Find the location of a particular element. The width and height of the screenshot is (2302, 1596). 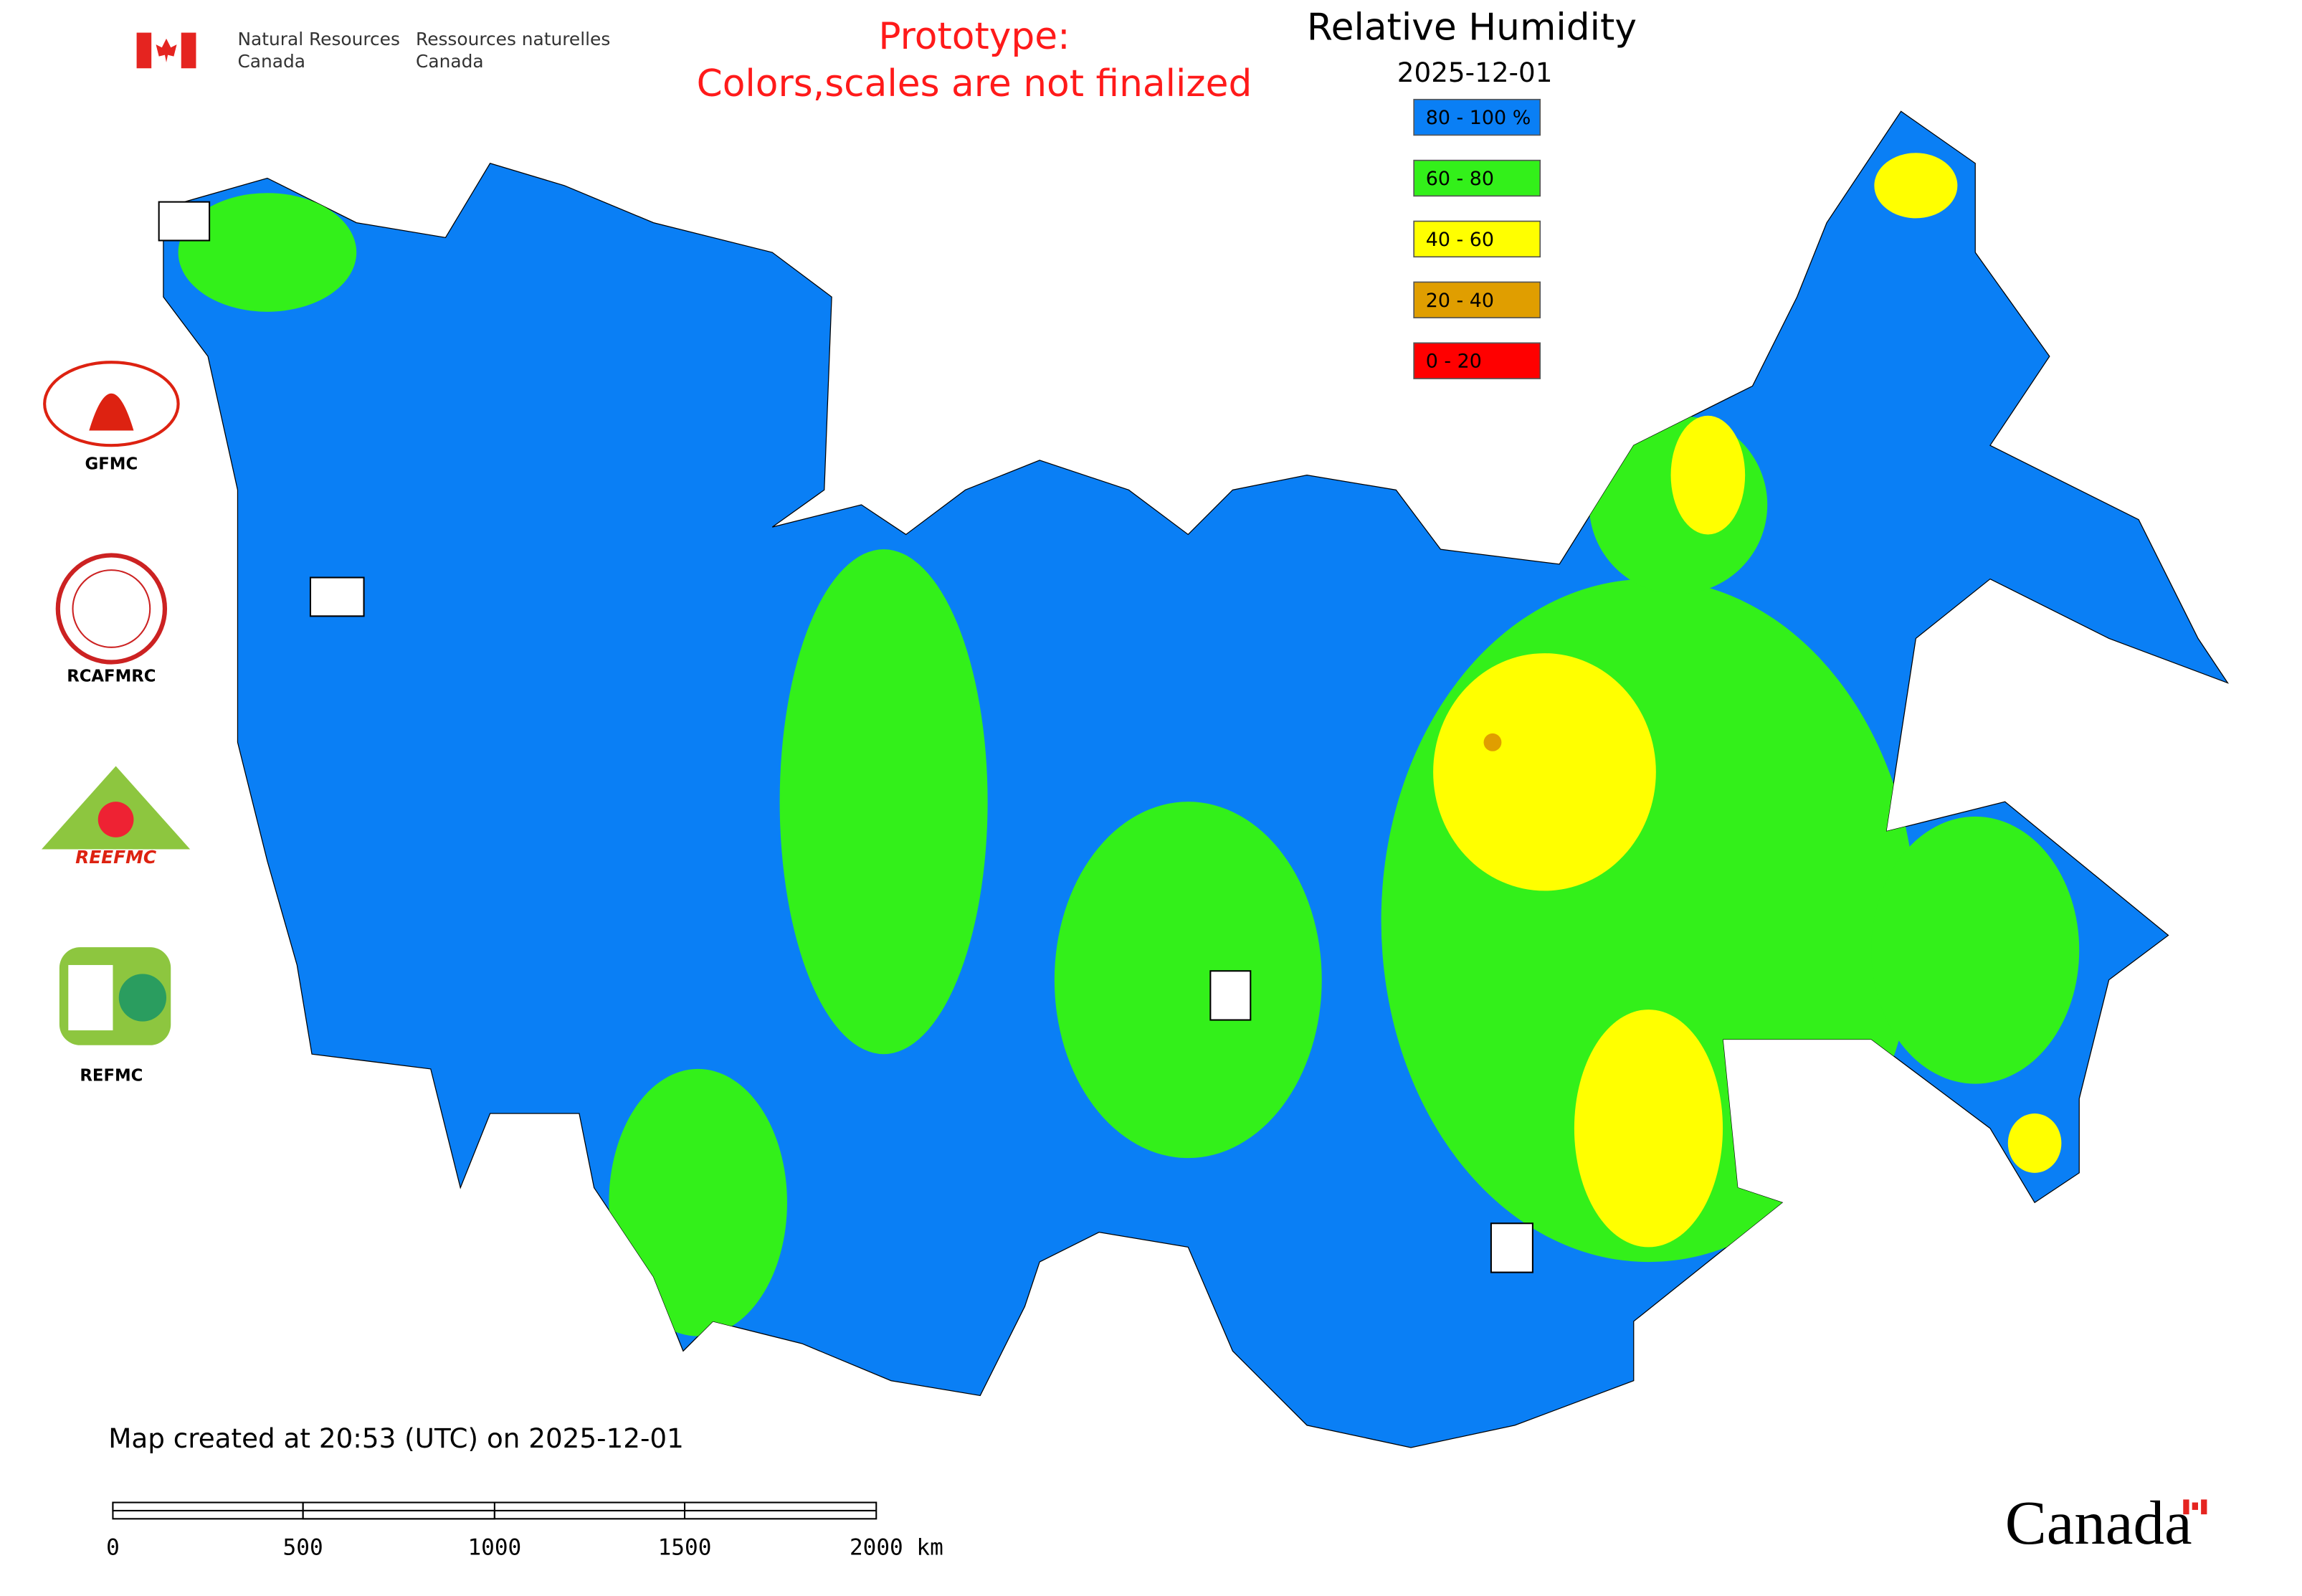

wordmark-flag is located at coordinates (2195, 1507).